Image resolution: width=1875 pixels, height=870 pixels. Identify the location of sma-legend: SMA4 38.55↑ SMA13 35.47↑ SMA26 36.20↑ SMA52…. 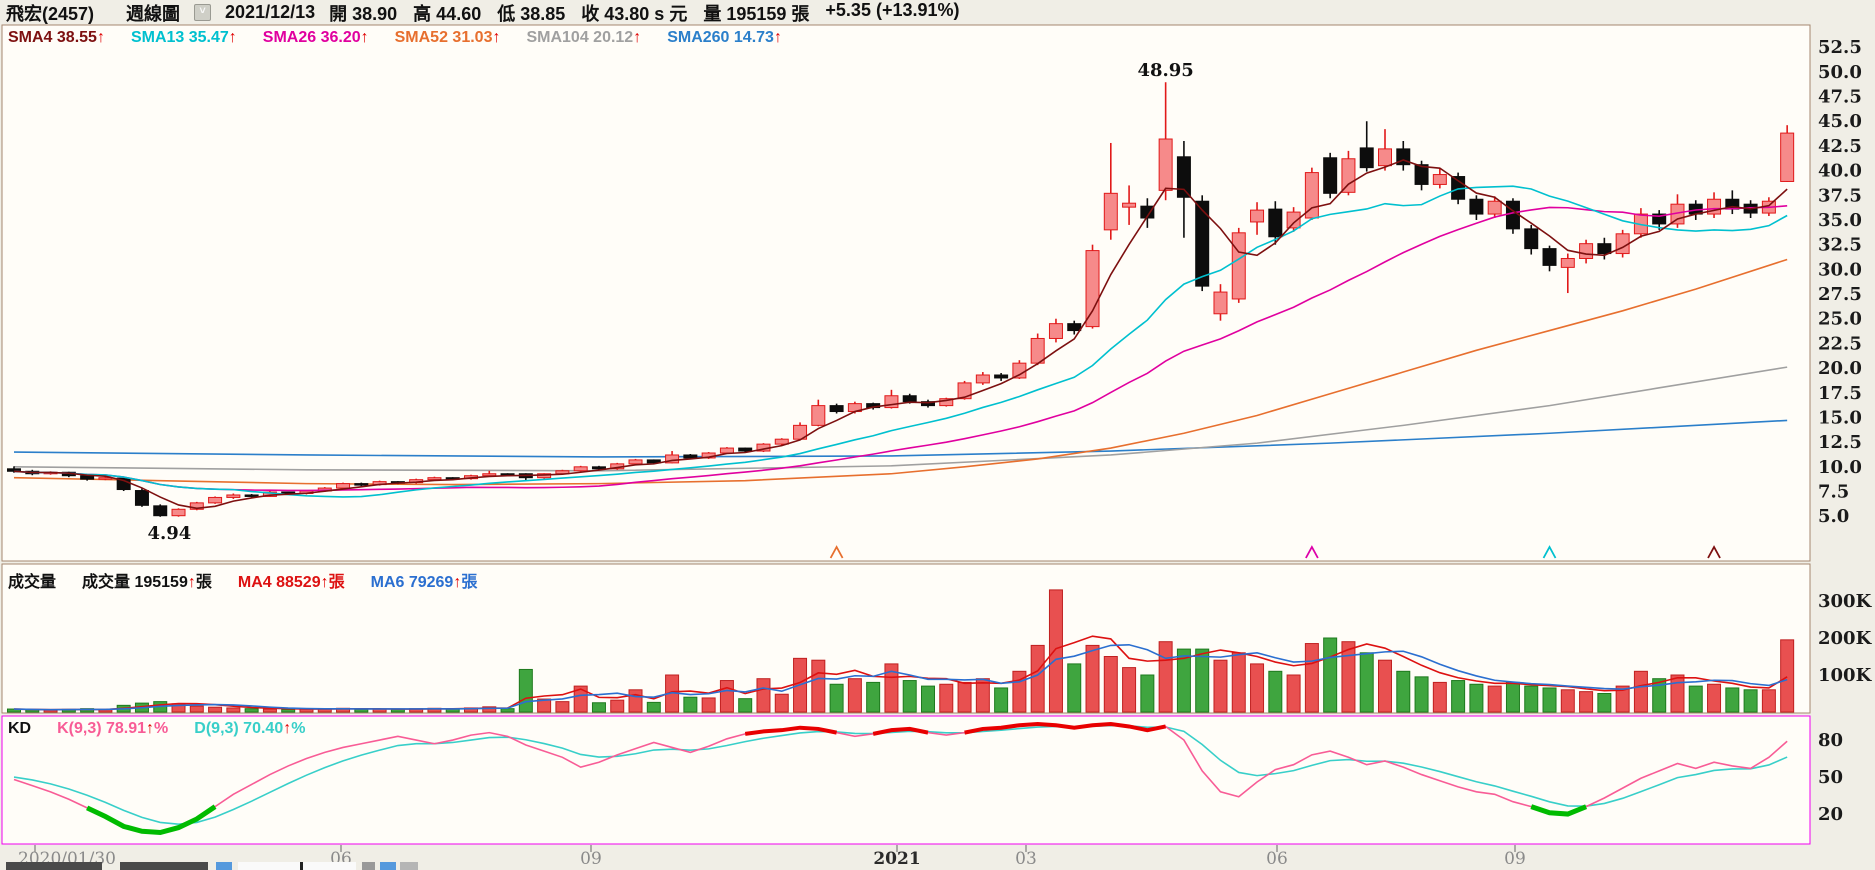
(395, 38).